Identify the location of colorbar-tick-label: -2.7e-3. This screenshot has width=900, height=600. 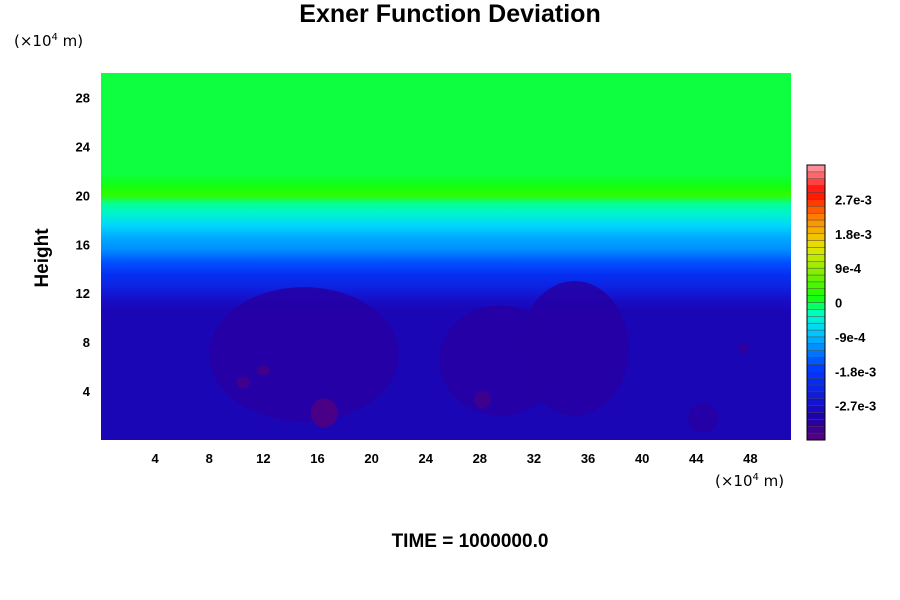
(855, 406).